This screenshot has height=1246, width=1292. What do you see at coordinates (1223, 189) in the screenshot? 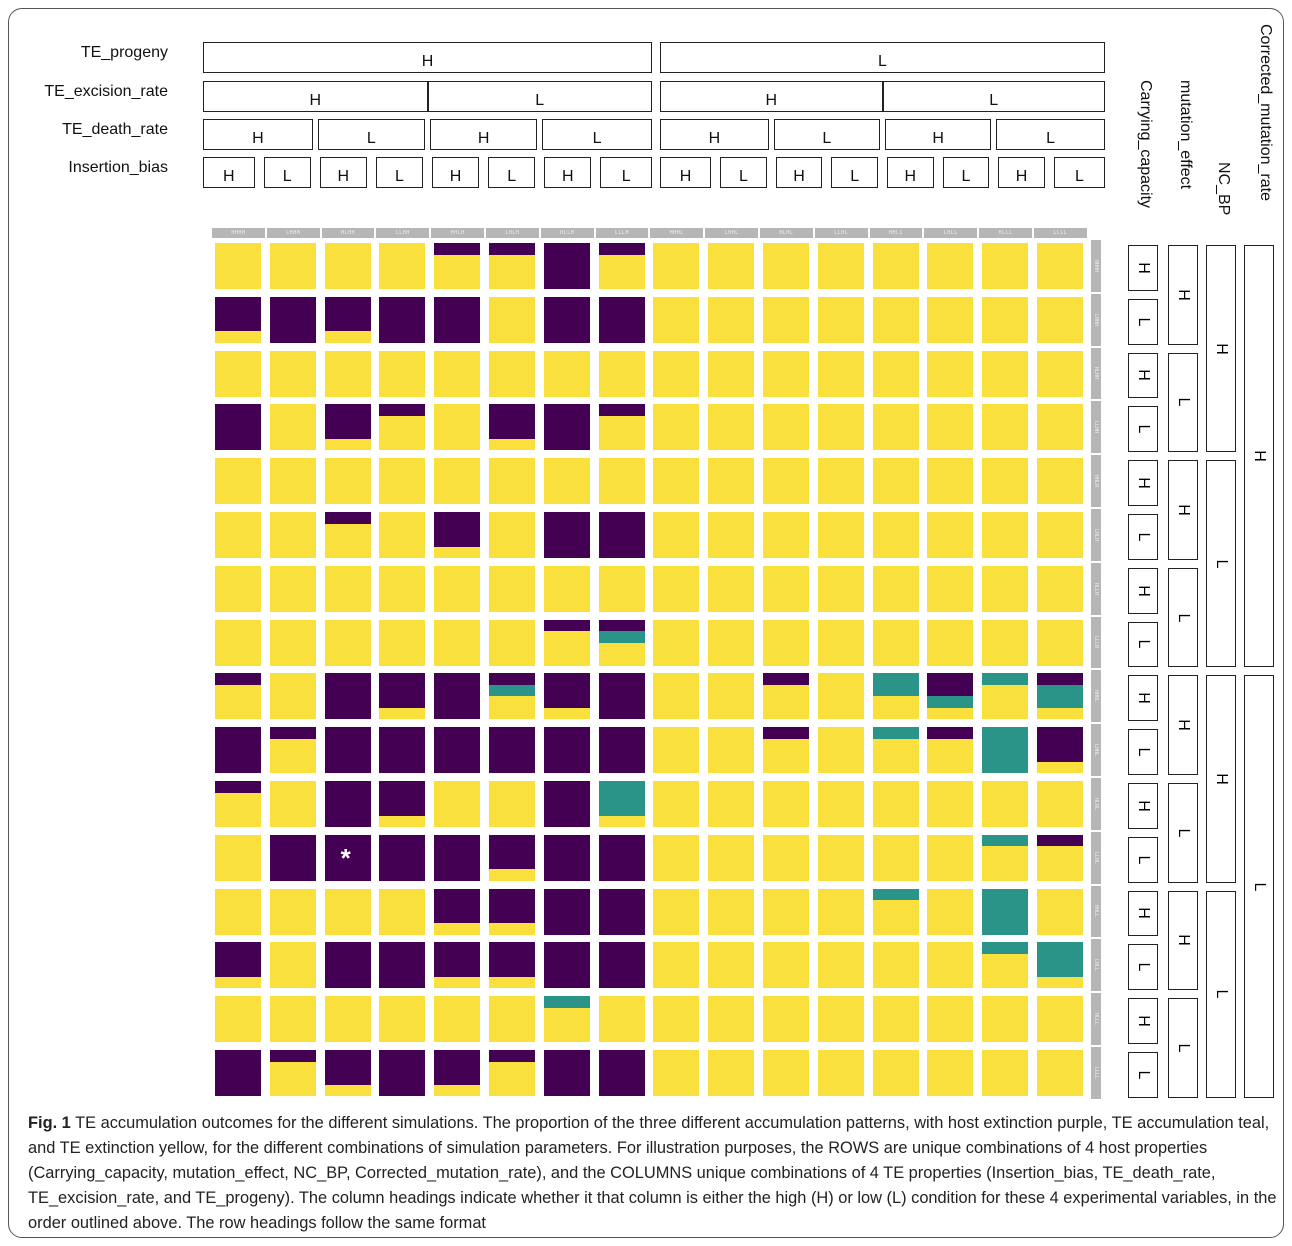
I see `side-label-nc-bp: NC_BP` at bounding box center [1223, 189].